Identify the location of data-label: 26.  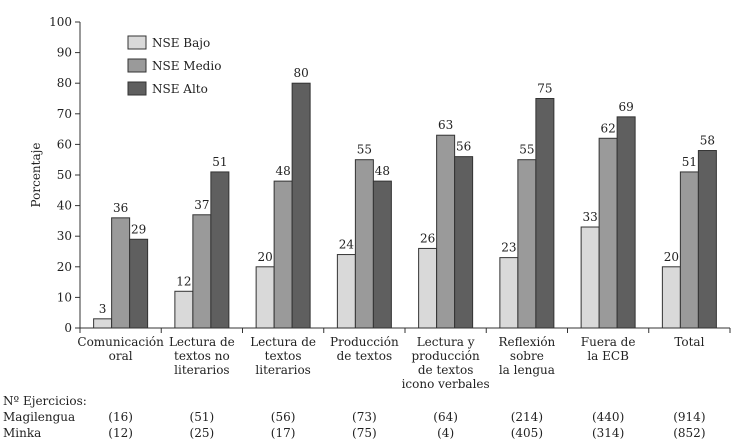
(427, 238).